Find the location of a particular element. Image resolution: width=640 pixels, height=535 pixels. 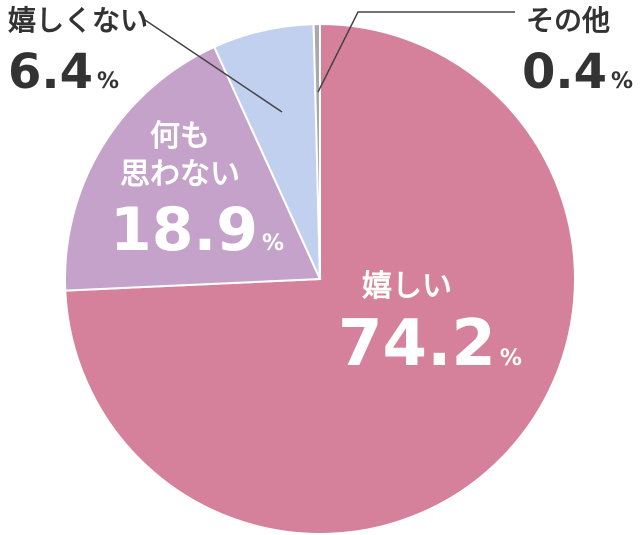

value-label-group: 0.4% is located at coordinates (577, 72).